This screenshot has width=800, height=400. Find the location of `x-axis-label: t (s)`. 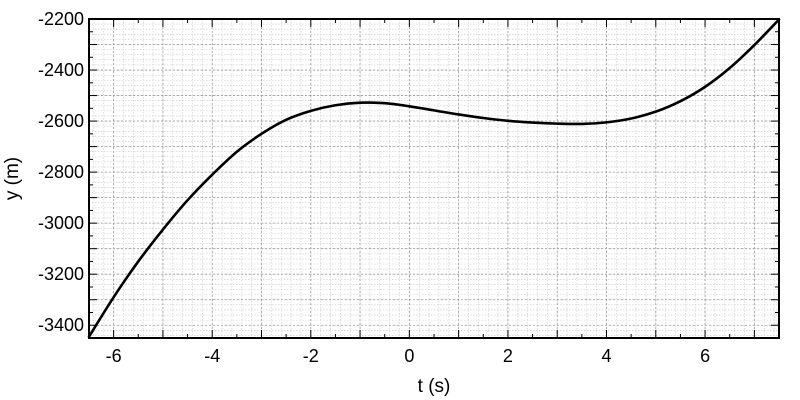

x-axis-label: t (s) is located at coordinates (434, 386).